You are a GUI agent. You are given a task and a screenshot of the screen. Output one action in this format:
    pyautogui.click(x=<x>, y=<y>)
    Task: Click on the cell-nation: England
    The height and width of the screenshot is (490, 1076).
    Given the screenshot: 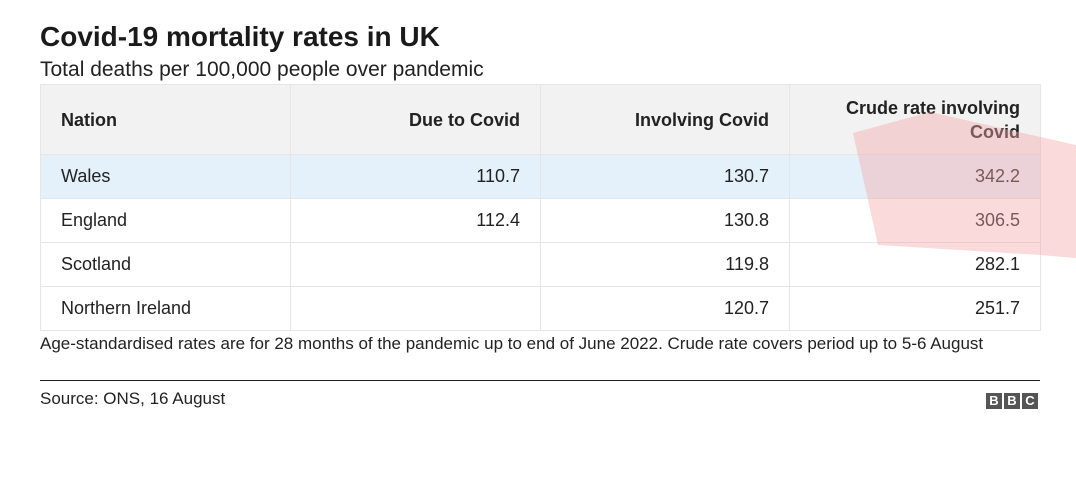 What is the action you would take?
    pyautogui.click(x=165, y=220)
    